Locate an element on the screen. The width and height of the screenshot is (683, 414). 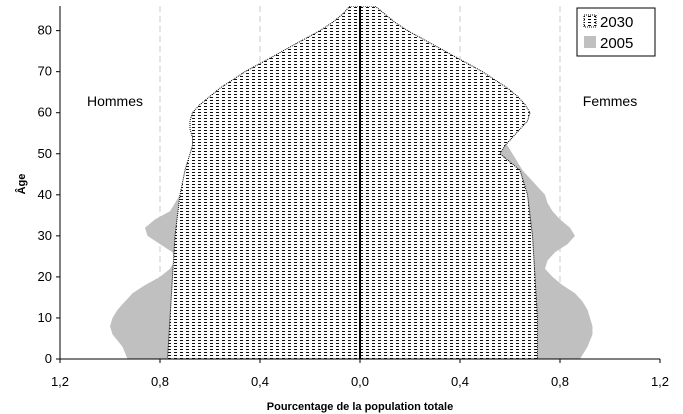
y-tick-label-7: 70 is located at coordinates (45, 71).